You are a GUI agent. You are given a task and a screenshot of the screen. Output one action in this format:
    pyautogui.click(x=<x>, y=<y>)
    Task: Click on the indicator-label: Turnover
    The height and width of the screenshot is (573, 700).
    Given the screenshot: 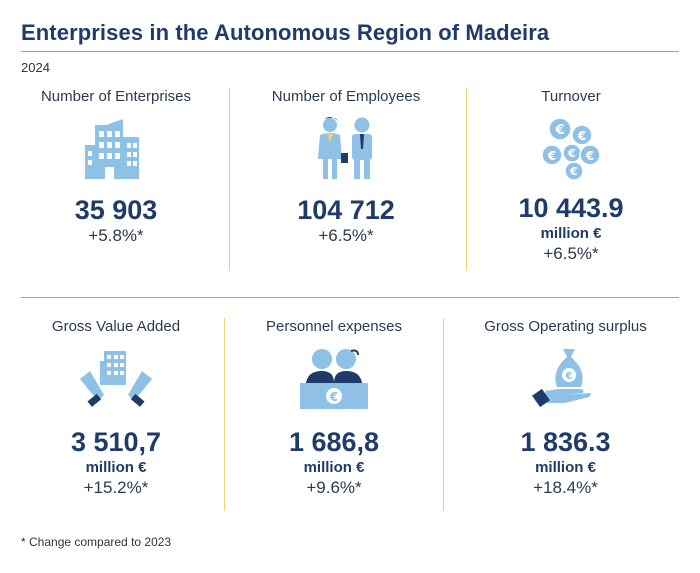 What is the action you would take?
    pyautogui.click(x=571, y=96)
    